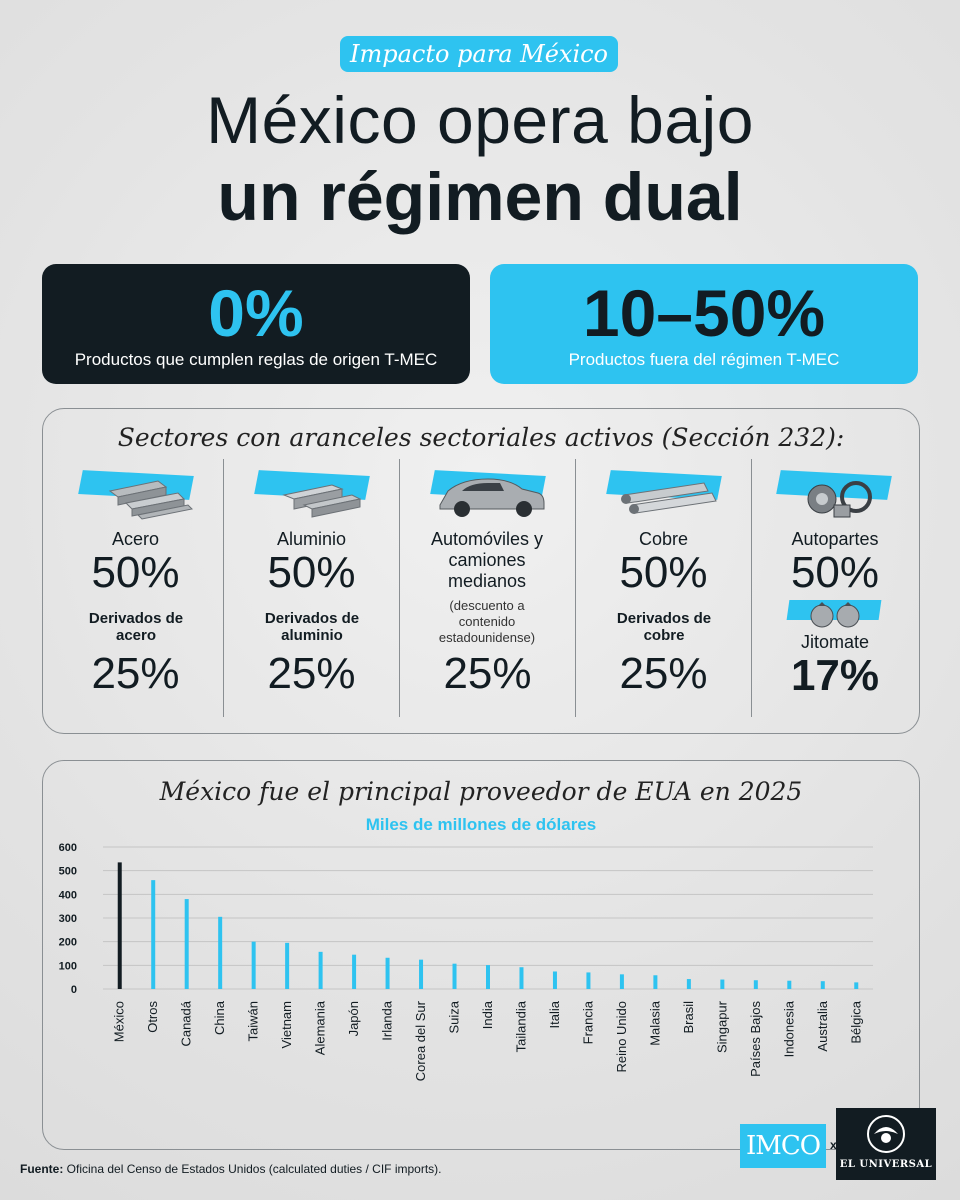  What do you see at coordinates (68, 919) in the screenshot?
I see `y-tick-label: 300` at bounding box center [68, 919].